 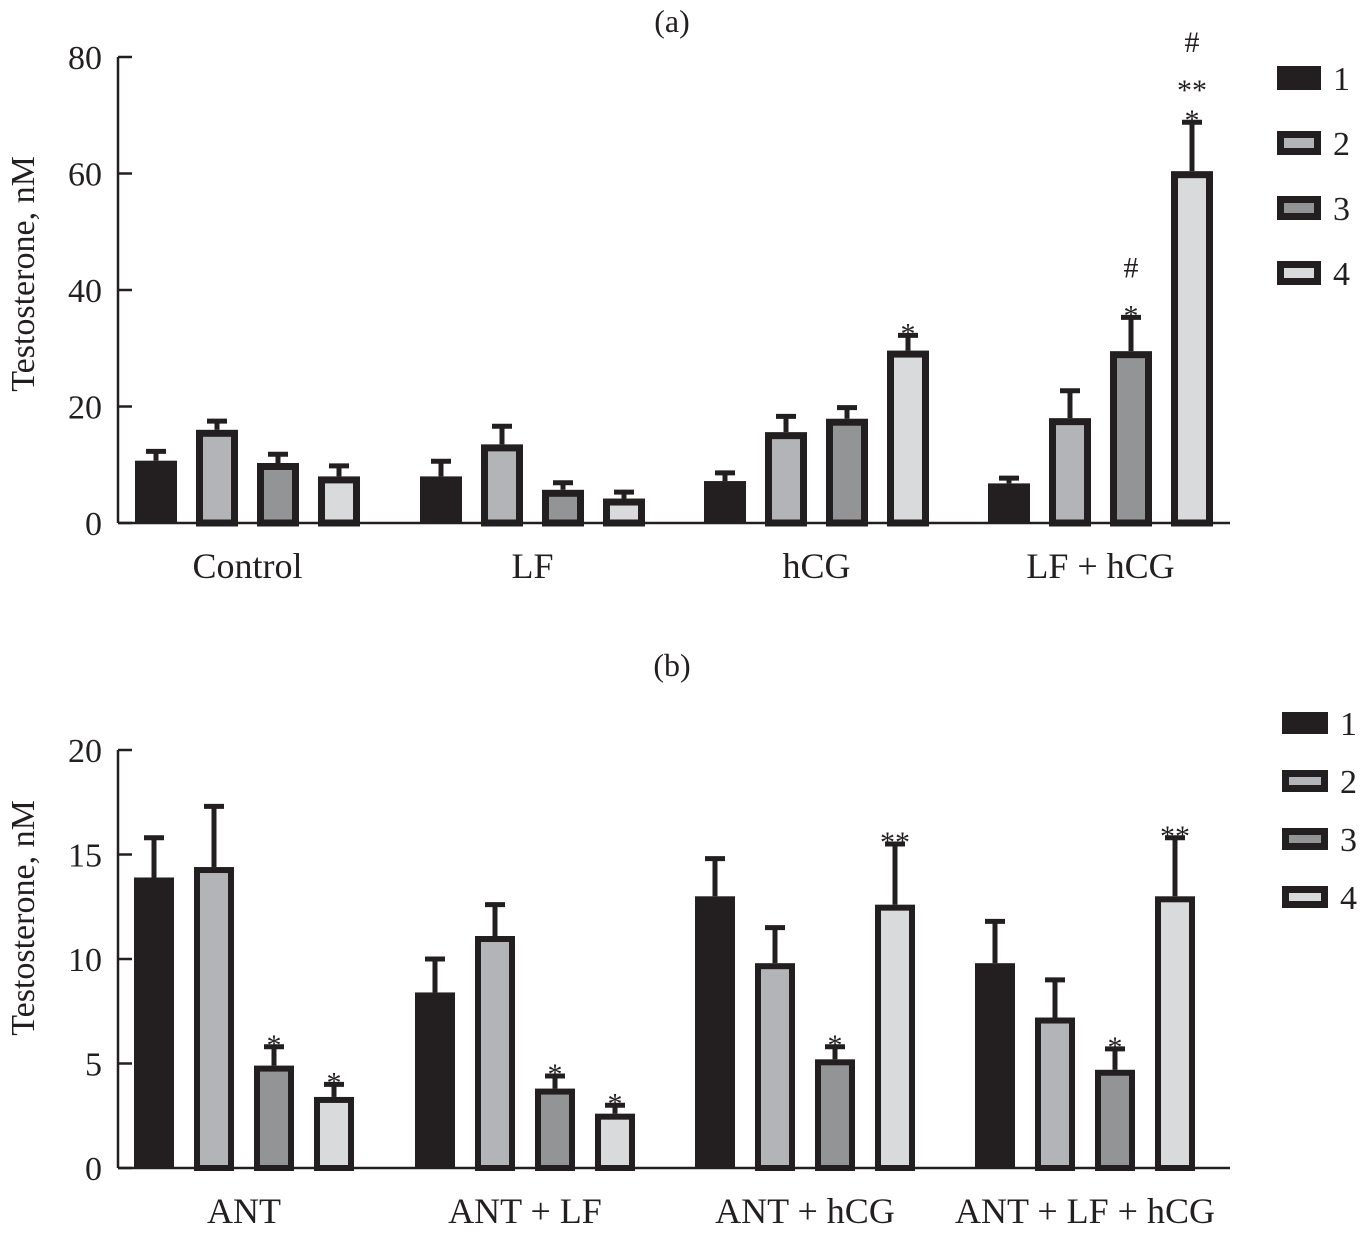 I want to click on panel-b-y-ticks: 0 5 10 15 20, so click(x=100, y=960).